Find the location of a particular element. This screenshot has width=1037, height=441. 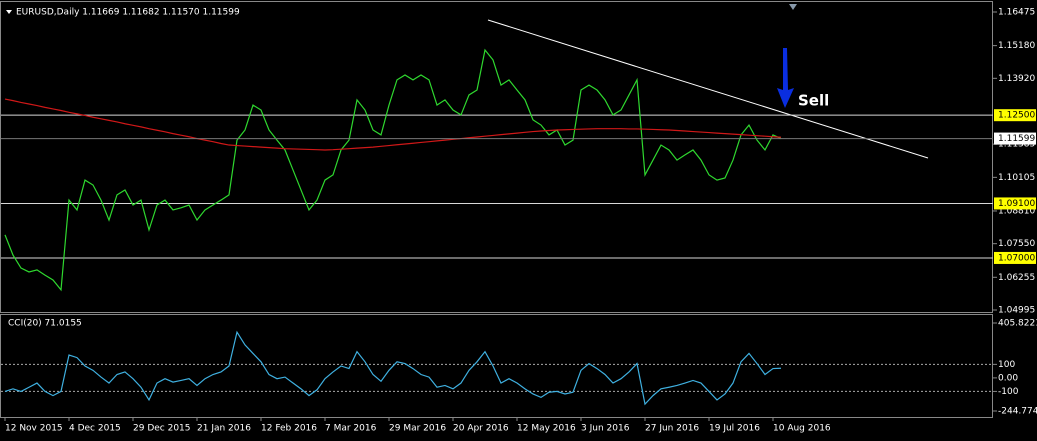

x-tick-label: 12 Nov 2015 is located at coordinates (34, 429).